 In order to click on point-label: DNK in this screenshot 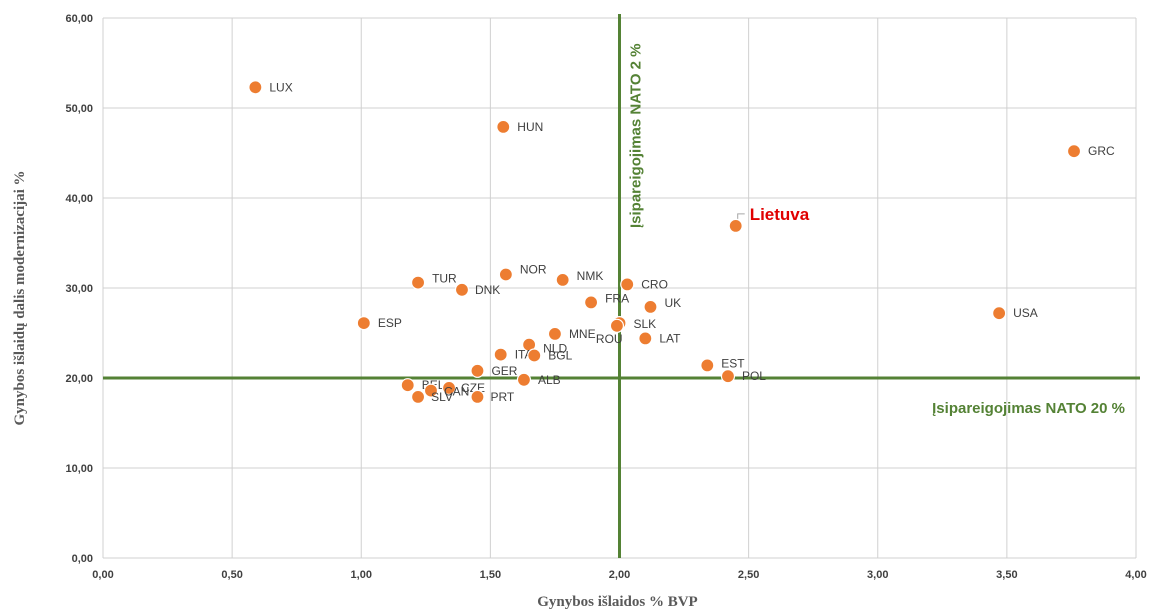, I will do `click(487, 290)`.